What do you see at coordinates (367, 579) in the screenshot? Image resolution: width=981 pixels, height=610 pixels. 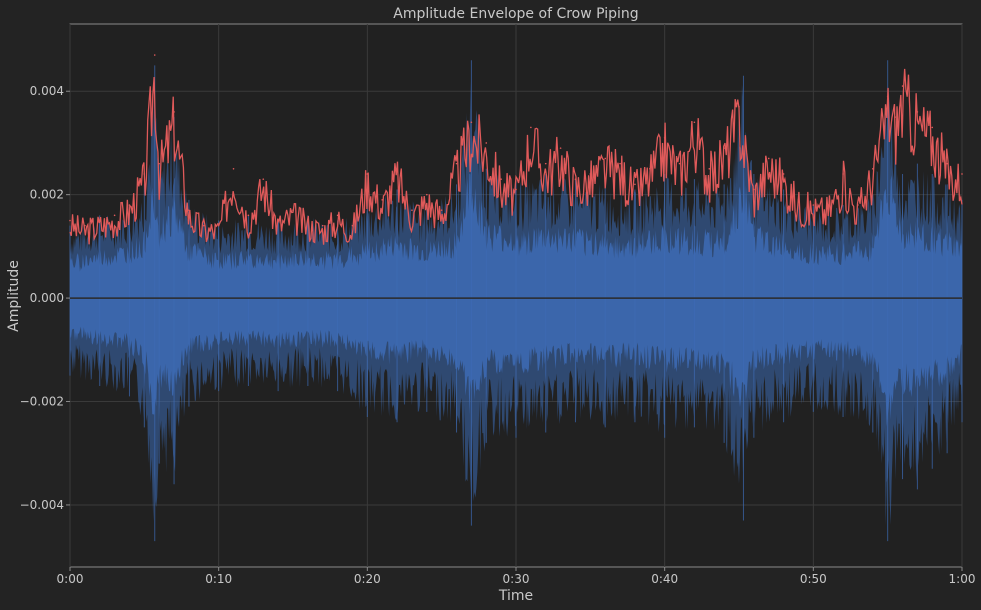 I see `x-tick-label: 0:20` at bounding box center [367, 579].